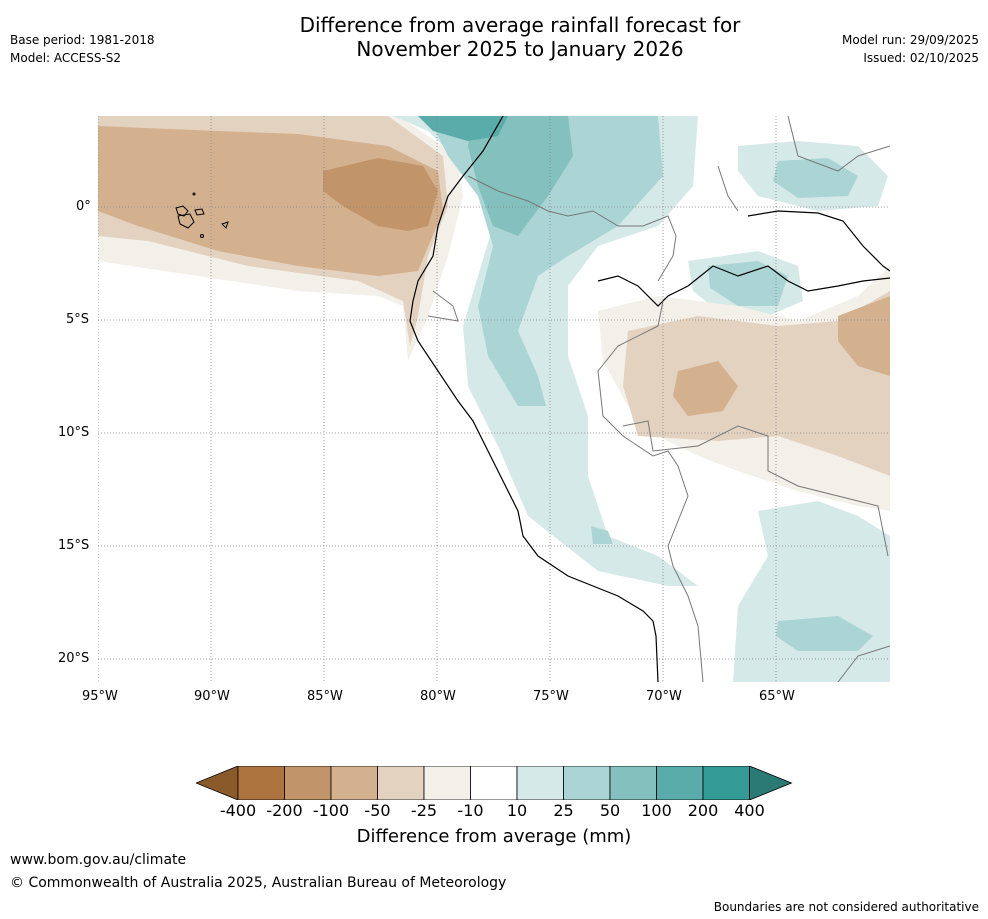 The height and width of the screenshot is (919, 988). What do you see at coordinates (520, 49) in the screenshot?
I see `title-line-2: November 2025 to January 2026` at bounding box center [520, 49].